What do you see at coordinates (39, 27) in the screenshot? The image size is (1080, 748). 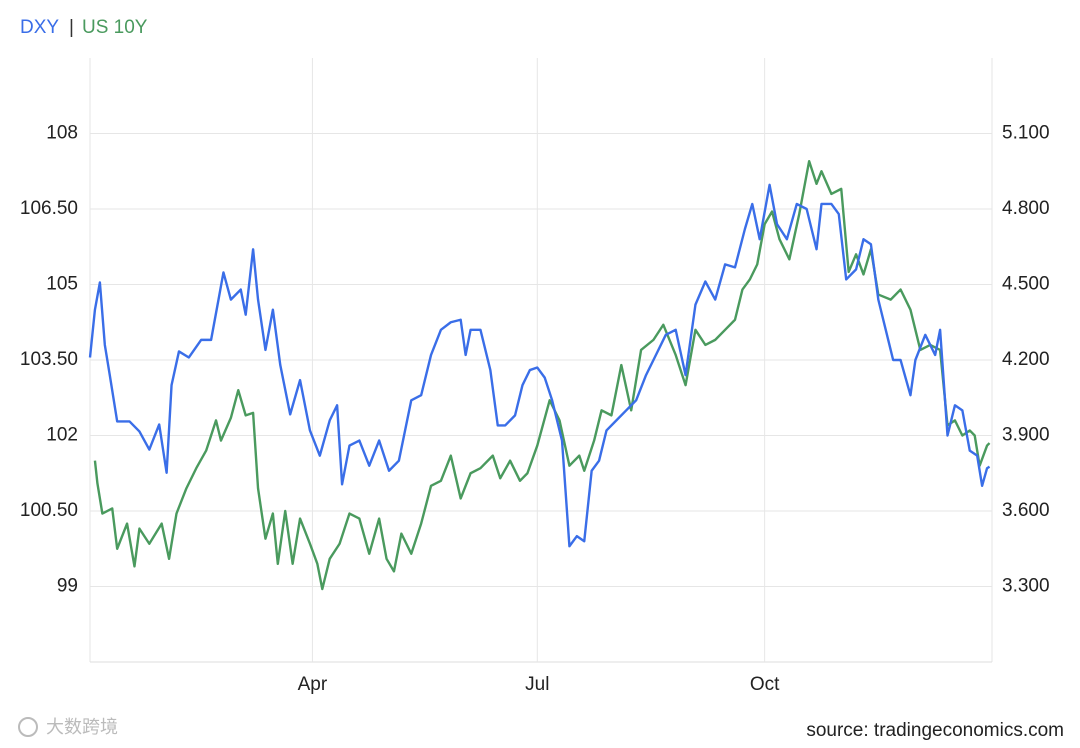 I see `legend-dxy: DXY` at bounding box center [39, 27].